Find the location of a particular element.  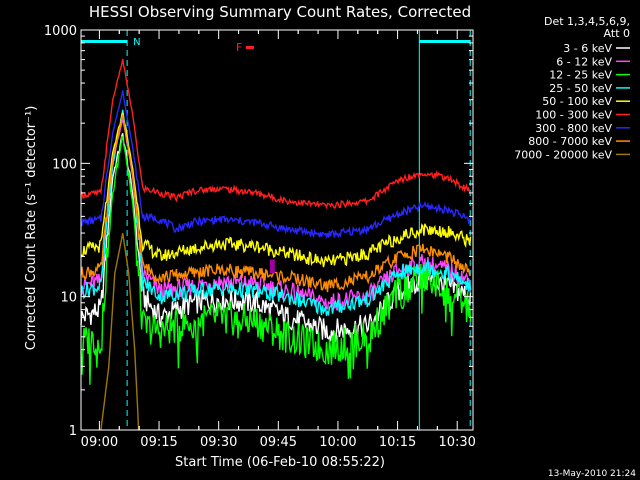

y-tick-label: 100 is located at coordinates (64, 164).